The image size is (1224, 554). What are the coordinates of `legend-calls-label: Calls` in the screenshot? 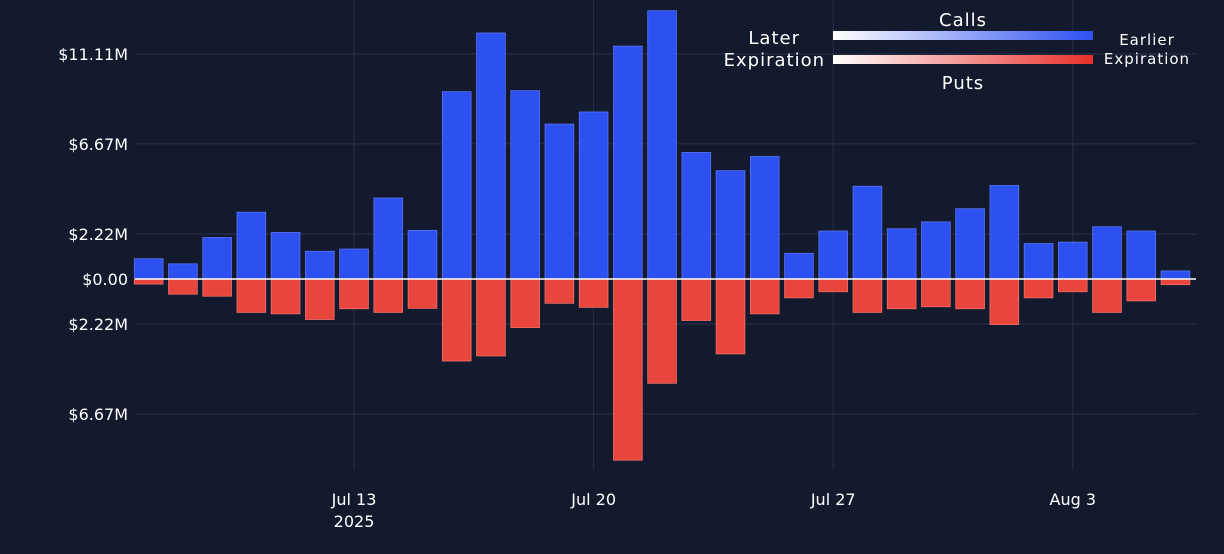 It's located at (963, 20).